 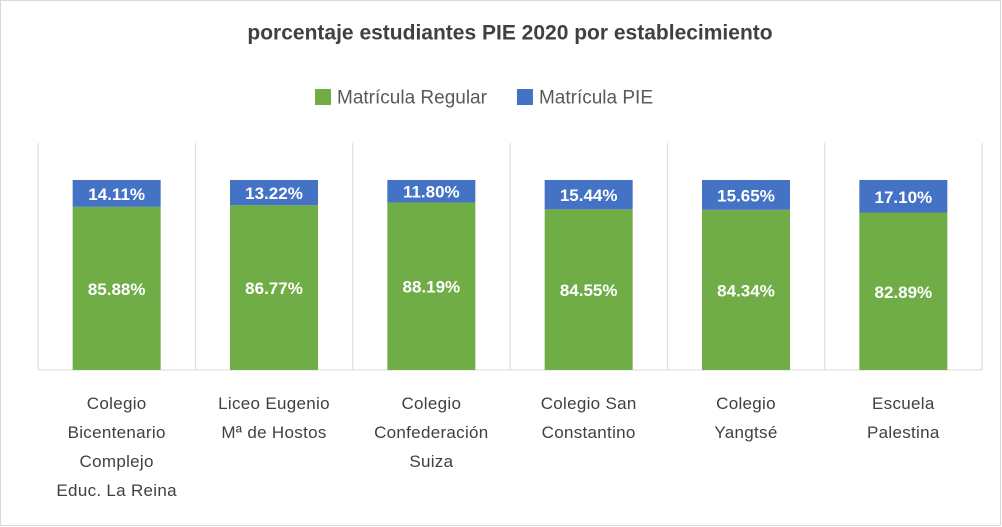 I want to click on data-label: 11.80%, so click(x=431, y=192).